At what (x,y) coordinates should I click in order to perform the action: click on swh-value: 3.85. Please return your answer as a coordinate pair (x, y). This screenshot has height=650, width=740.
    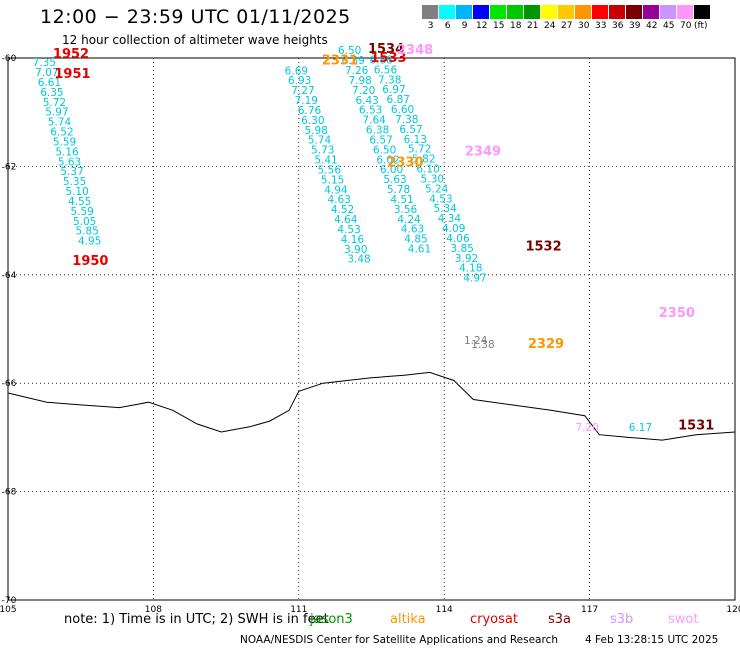
    Looking at the image, I should click on (462, 249).